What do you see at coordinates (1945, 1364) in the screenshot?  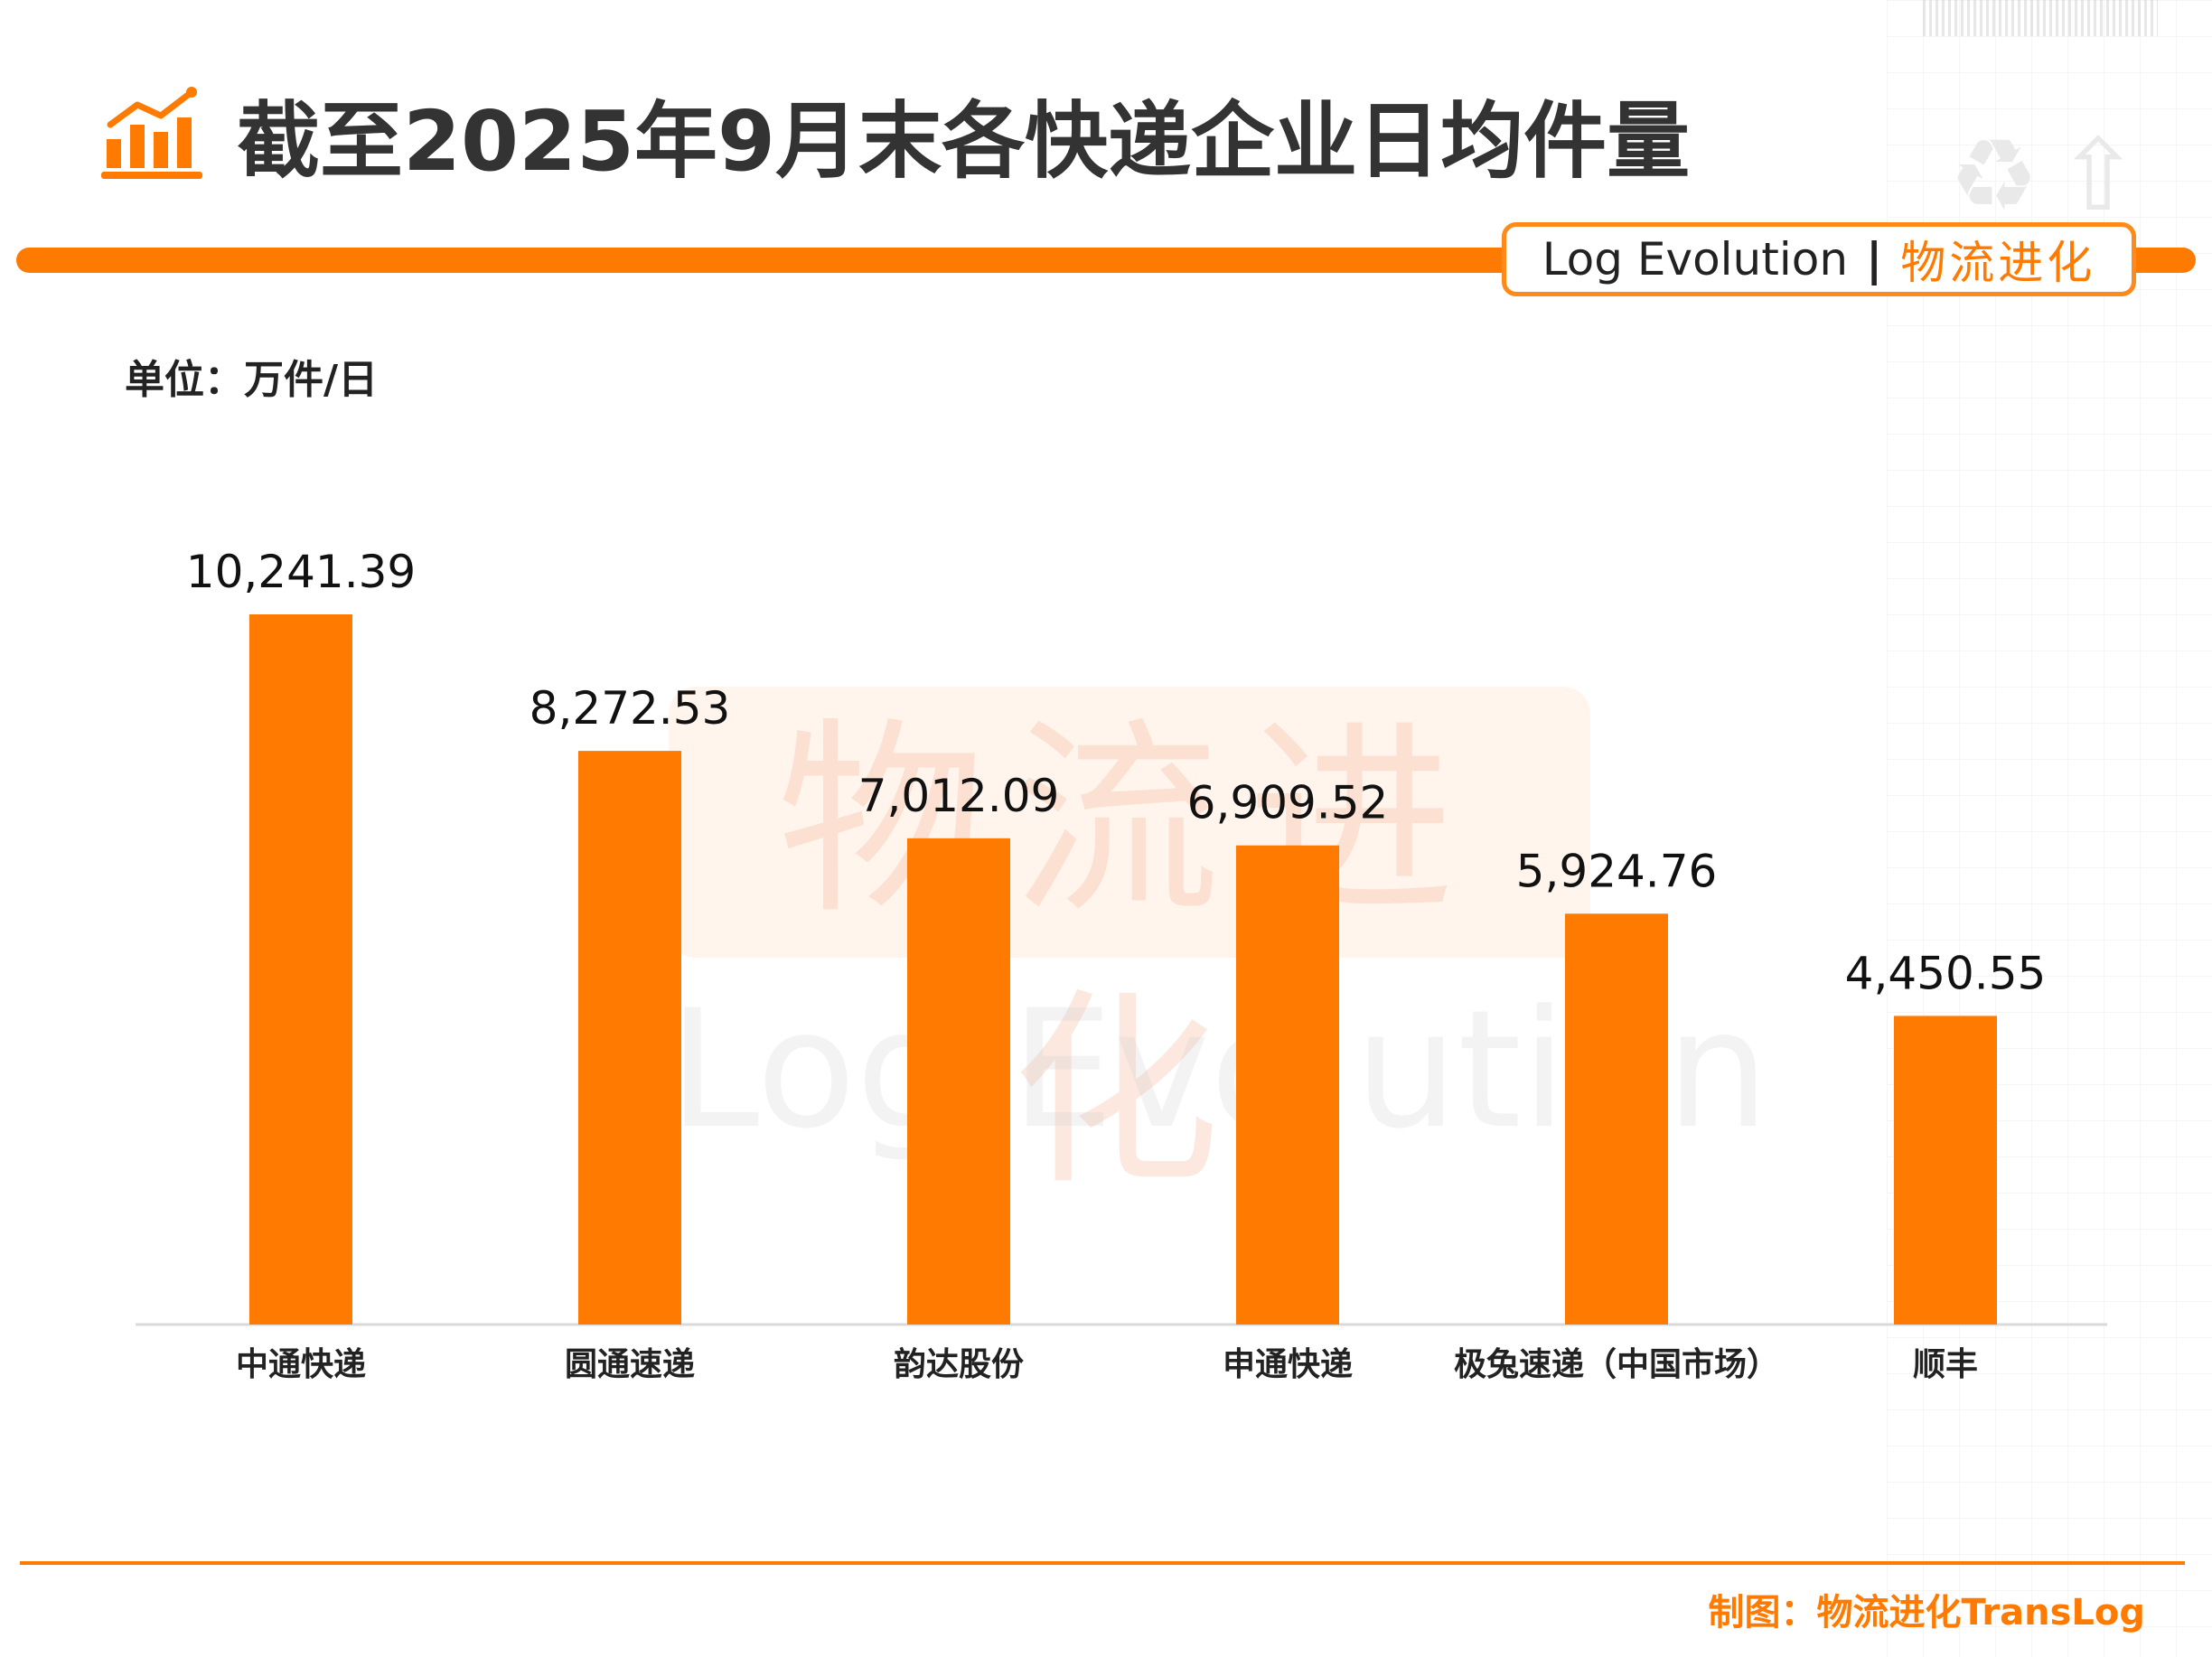 I see `category-label-5: 顺丰` at bounding box center [1945, 1364].